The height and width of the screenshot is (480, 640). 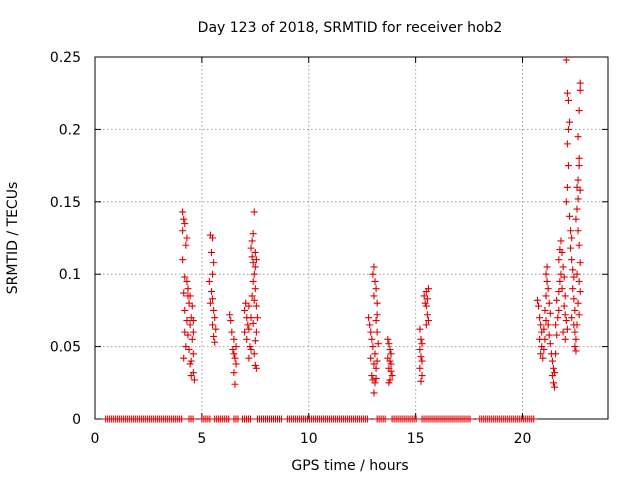 What do you see at coordinates (65, 348) in the screenshot?
I see `y-tick-label: 0.05` at bounding box center [65, 348].